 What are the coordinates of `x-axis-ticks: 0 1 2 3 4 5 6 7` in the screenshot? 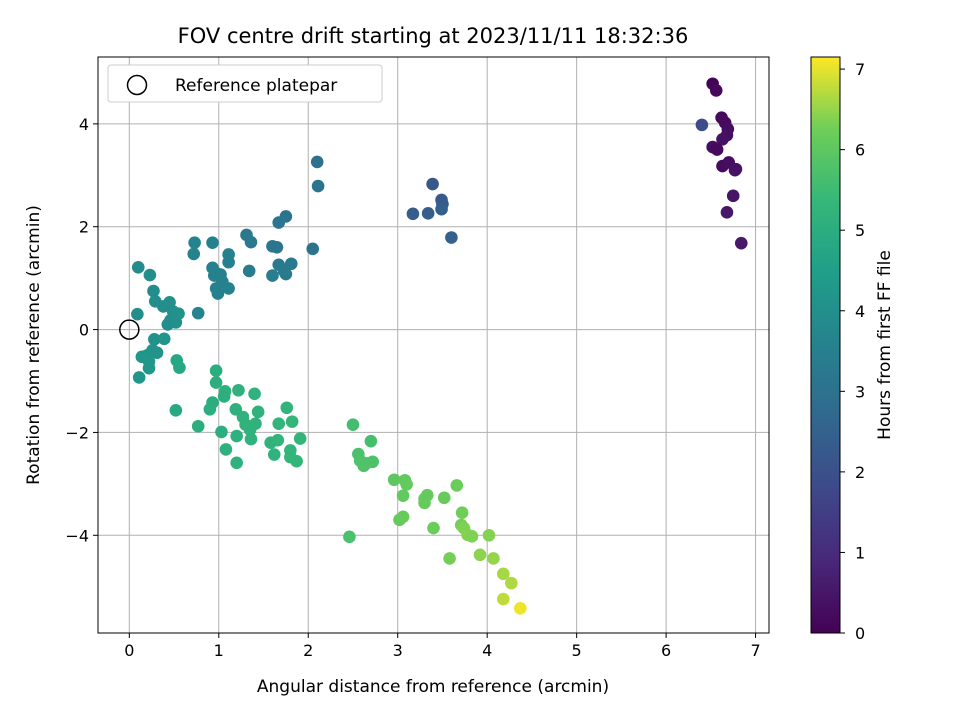 It's located at (442, 646).